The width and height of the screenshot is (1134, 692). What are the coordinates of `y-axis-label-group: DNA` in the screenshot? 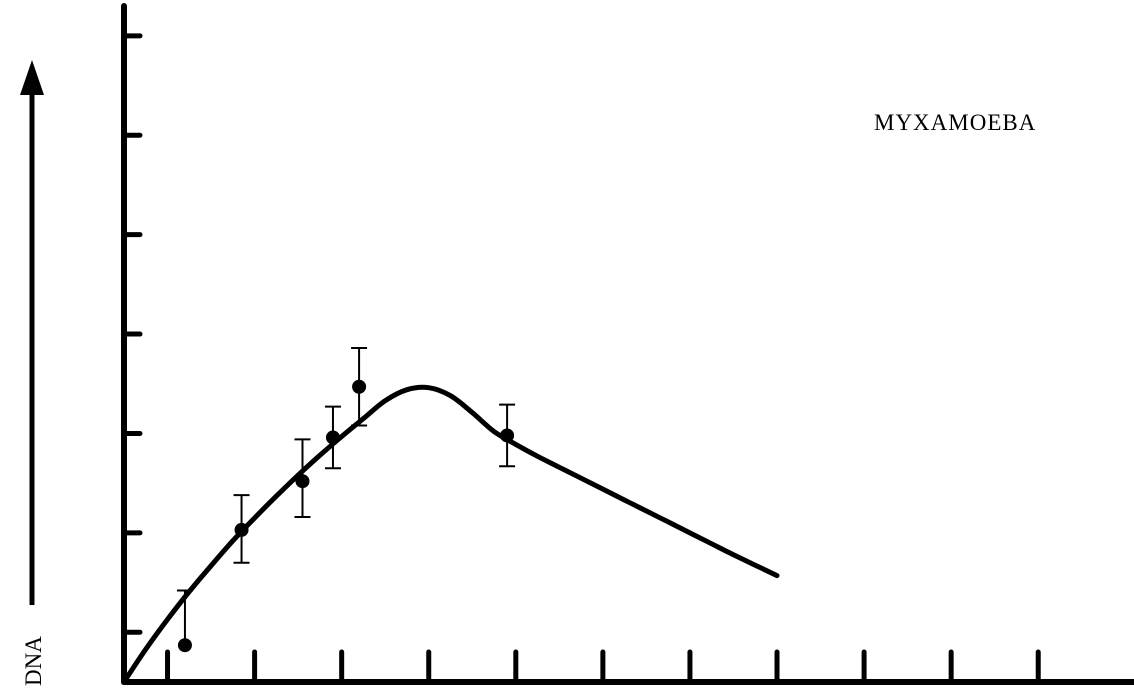 It's located at (33, 373).